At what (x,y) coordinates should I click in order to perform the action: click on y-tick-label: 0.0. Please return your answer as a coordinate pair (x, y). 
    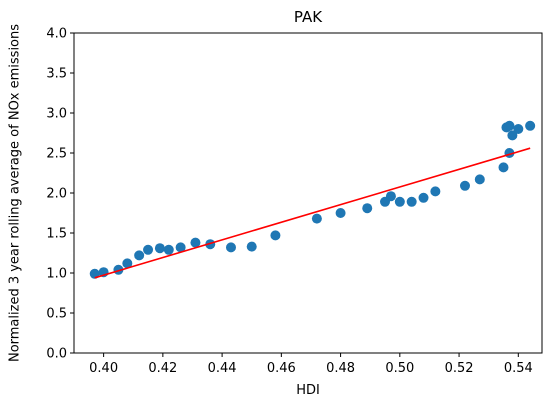
    Looking at the image, I should click on (56, 354).